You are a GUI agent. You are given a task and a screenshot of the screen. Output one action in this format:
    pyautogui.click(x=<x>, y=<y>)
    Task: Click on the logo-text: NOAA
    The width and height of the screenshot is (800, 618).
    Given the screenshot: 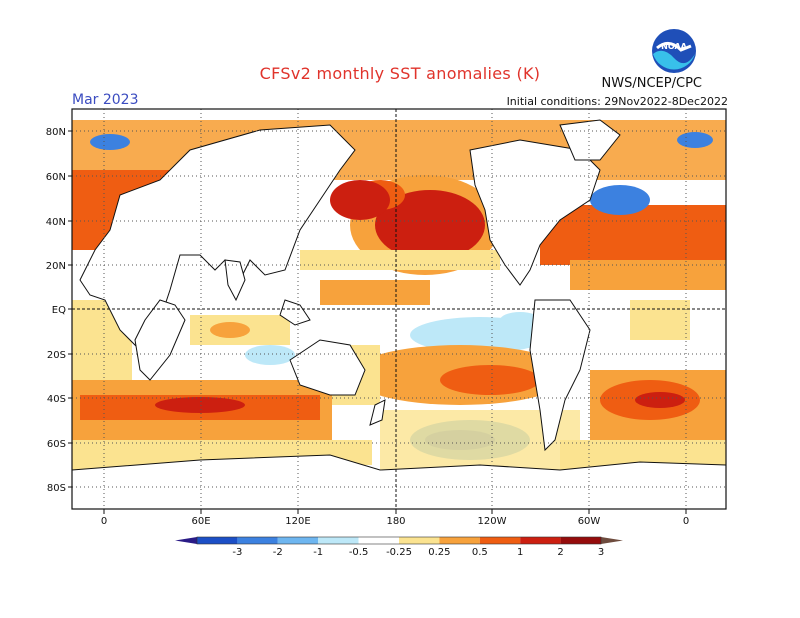 What is the action you would take?
    pyautogui.click(x=674, y=46)
    